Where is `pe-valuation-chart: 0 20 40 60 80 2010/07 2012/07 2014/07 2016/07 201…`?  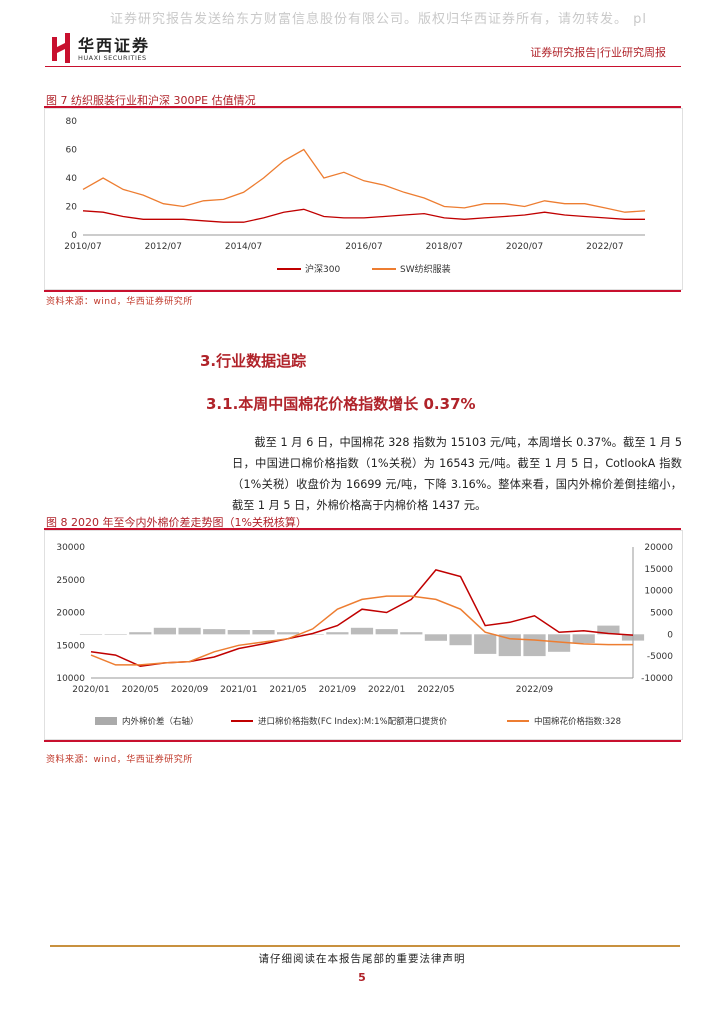 pe-valuation-chart: 0 20 40 60 80 2010/07 2012/07 2014/07 2016/07 201… is located at coordinates (355, 196).